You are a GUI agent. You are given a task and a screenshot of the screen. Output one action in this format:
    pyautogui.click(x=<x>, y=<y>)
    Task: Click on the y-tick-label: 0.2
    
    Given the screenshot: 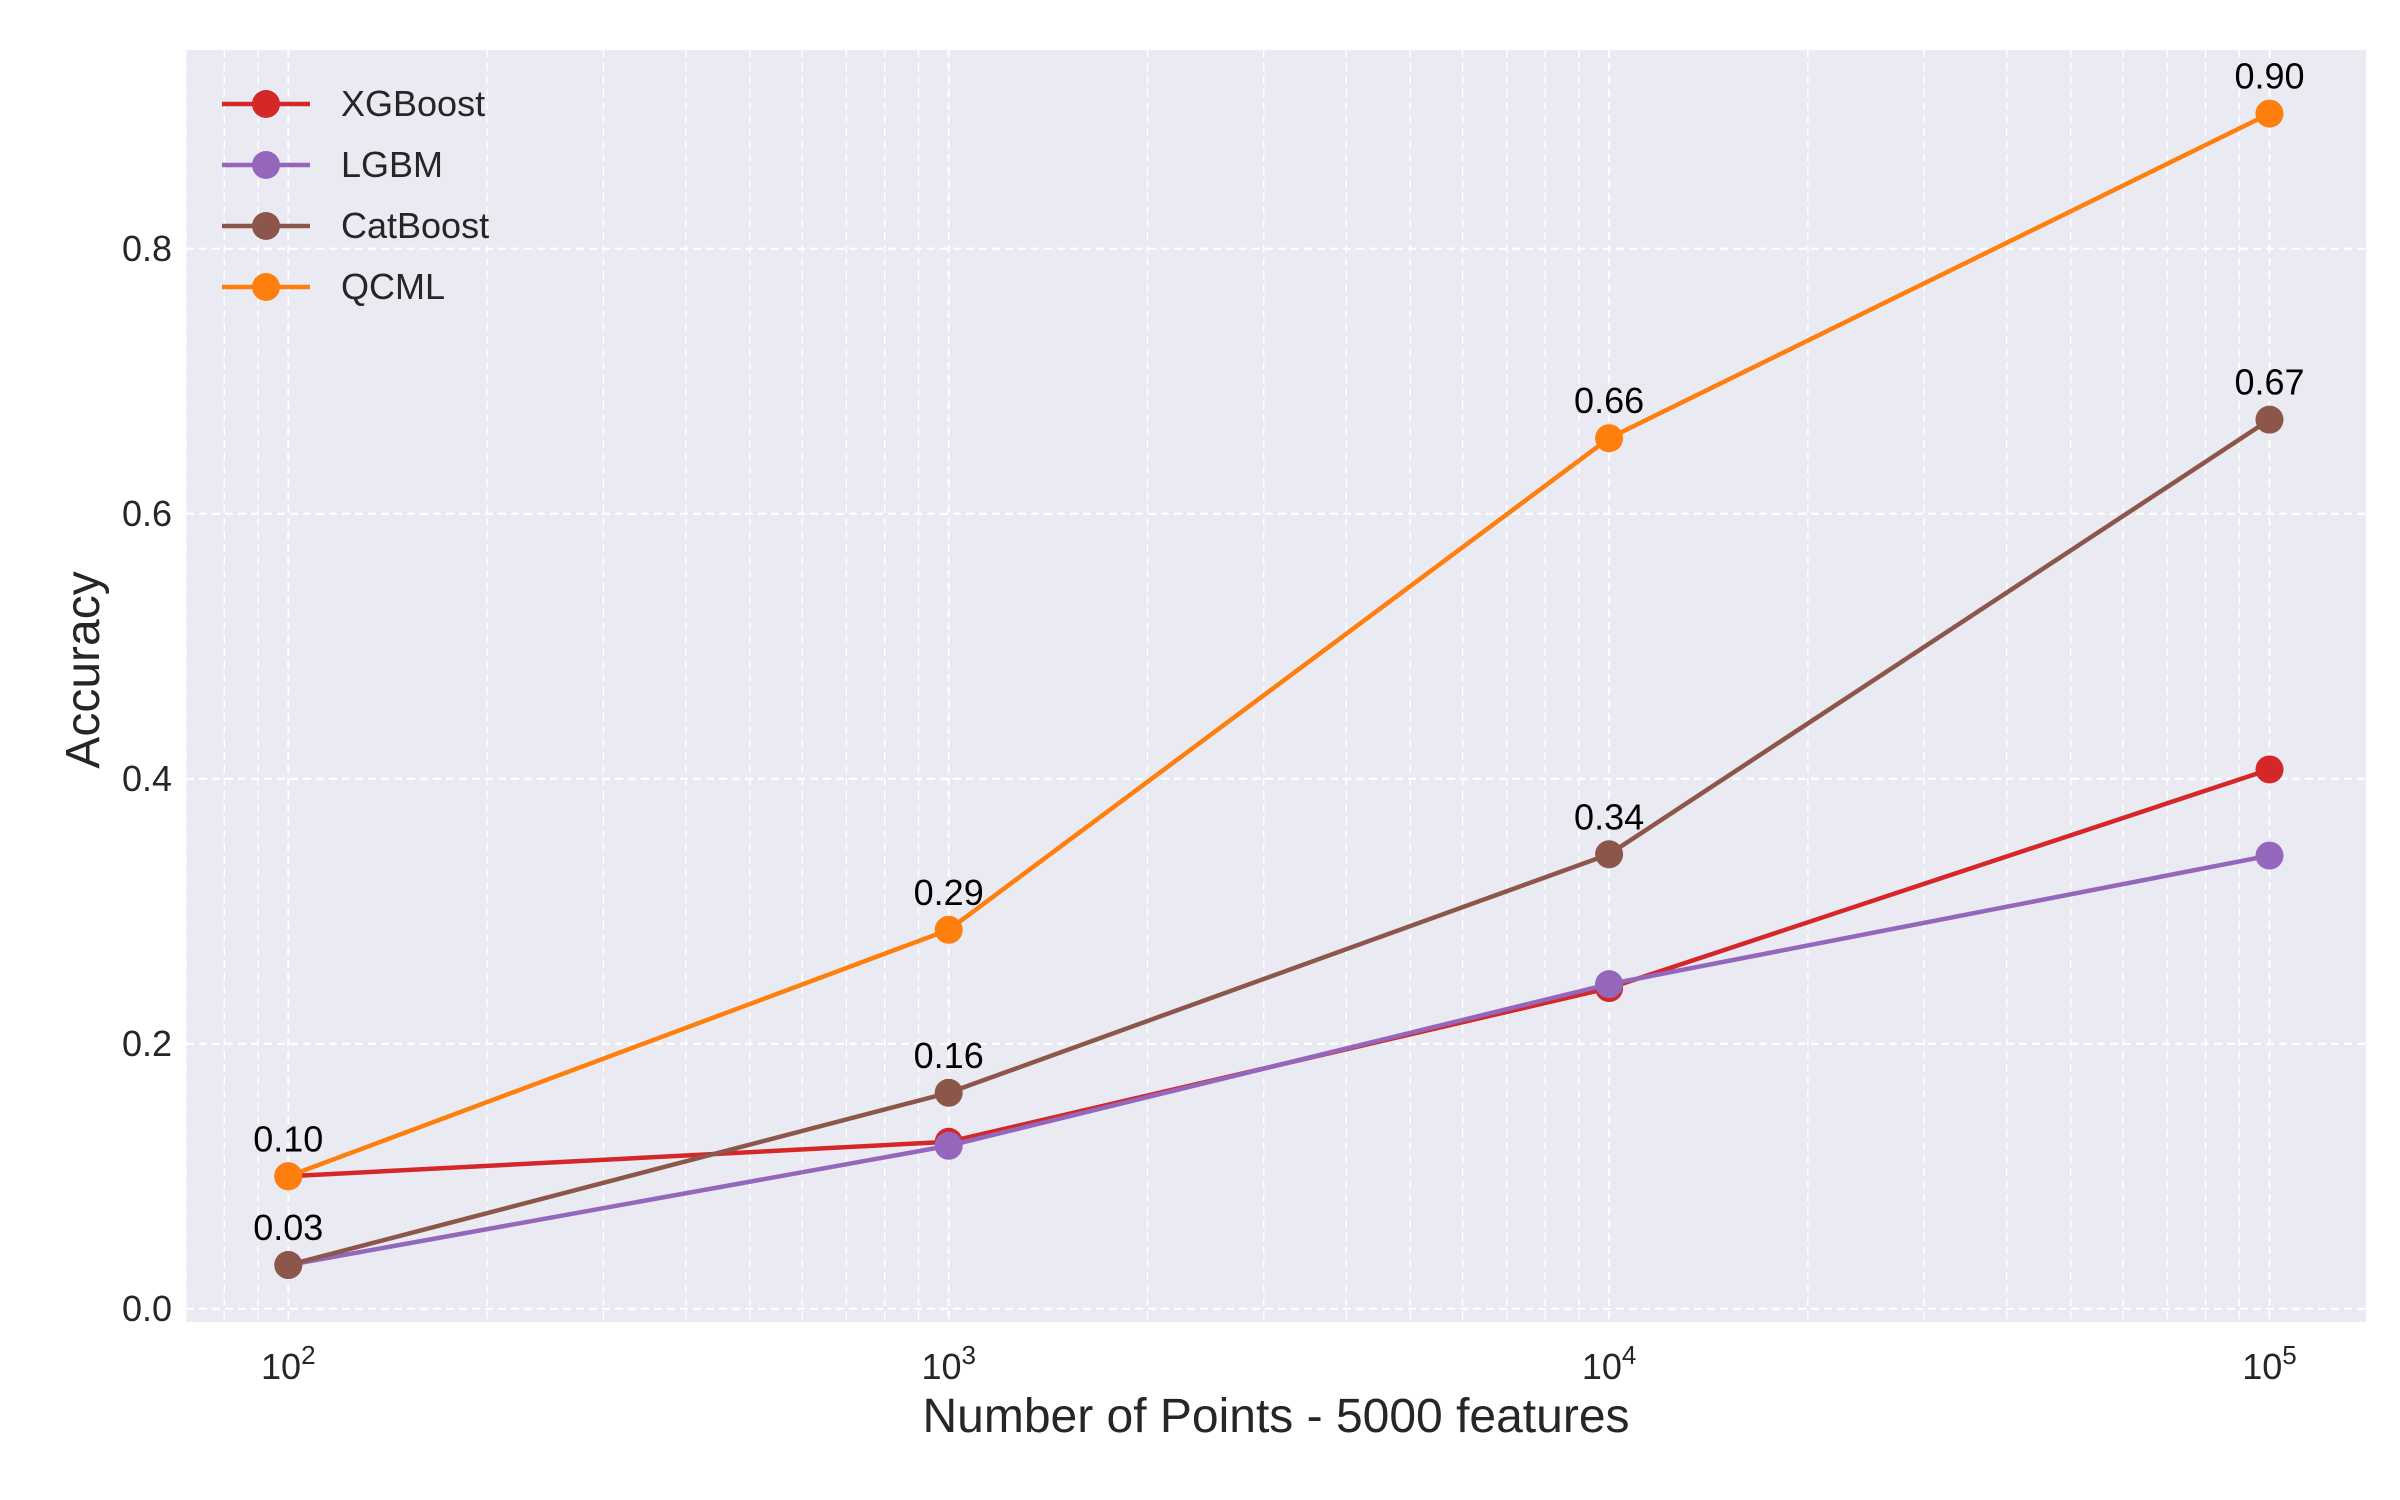 What is the action you would take?
    pyautogui.click(x=147, y=1043)
    